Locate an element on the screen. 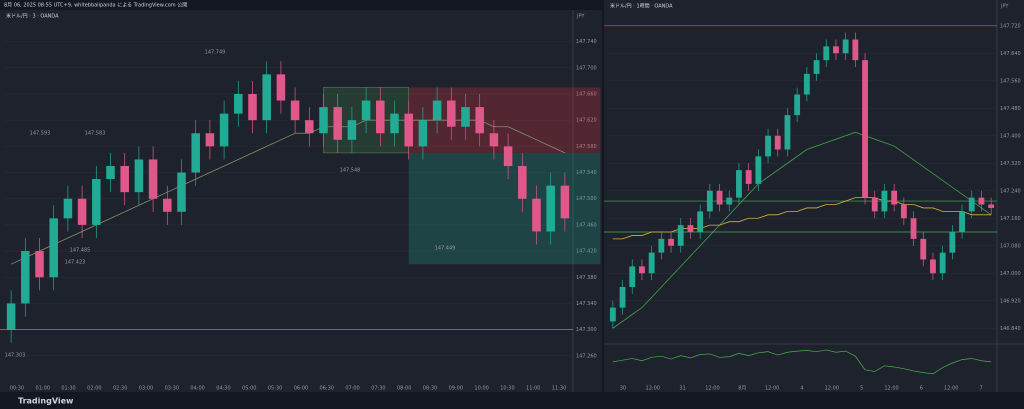 Image resolution: width=1024 pixels, height=409 pixels. y-tick-label: 147.340 is located at coordinates (586, 304).